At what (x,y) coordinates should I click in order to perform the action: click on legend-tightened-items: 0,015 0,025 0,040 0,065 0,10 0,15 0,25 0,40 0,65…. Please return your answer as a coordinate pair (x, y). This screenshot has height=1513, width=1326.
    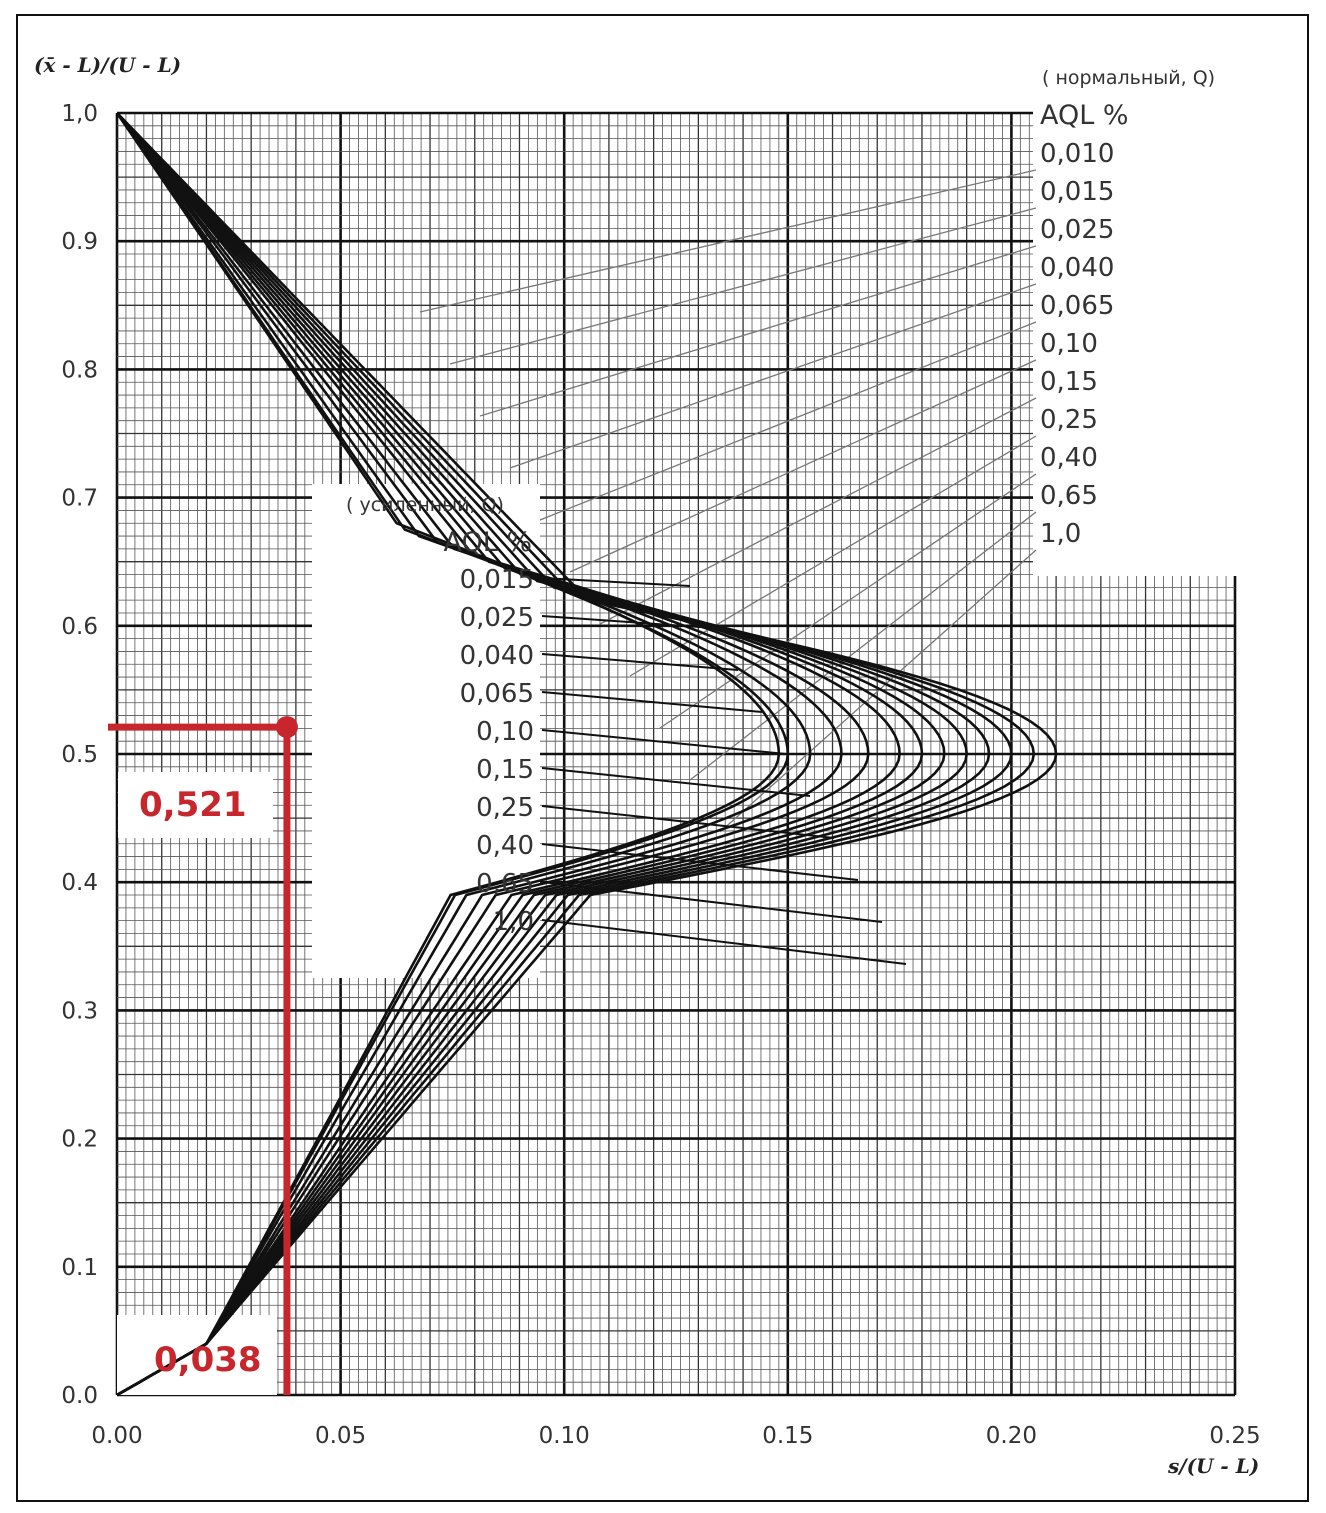
    Looking at the image, I should click on (497, 751).